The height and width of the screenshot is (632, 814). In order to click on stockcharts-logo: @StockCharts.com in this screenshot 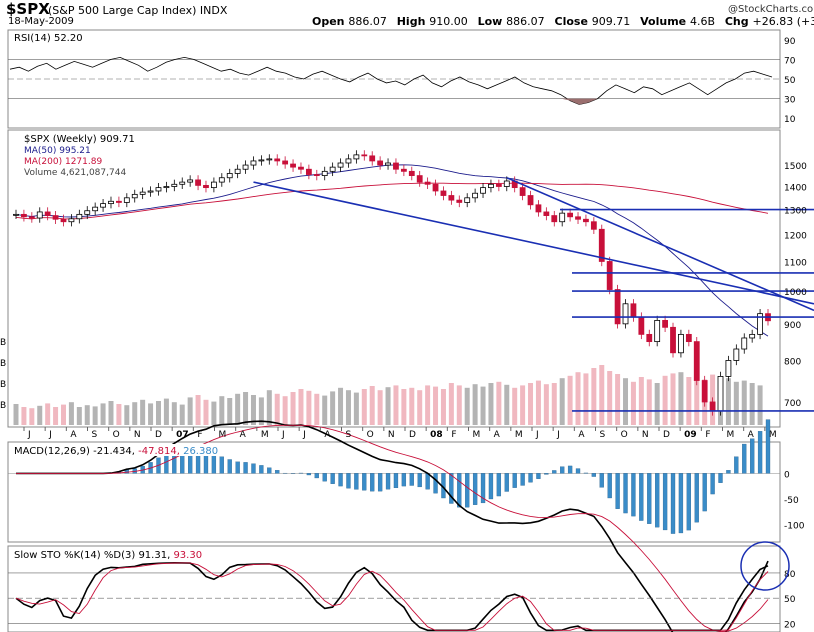, I will do `click(771, 9)`.